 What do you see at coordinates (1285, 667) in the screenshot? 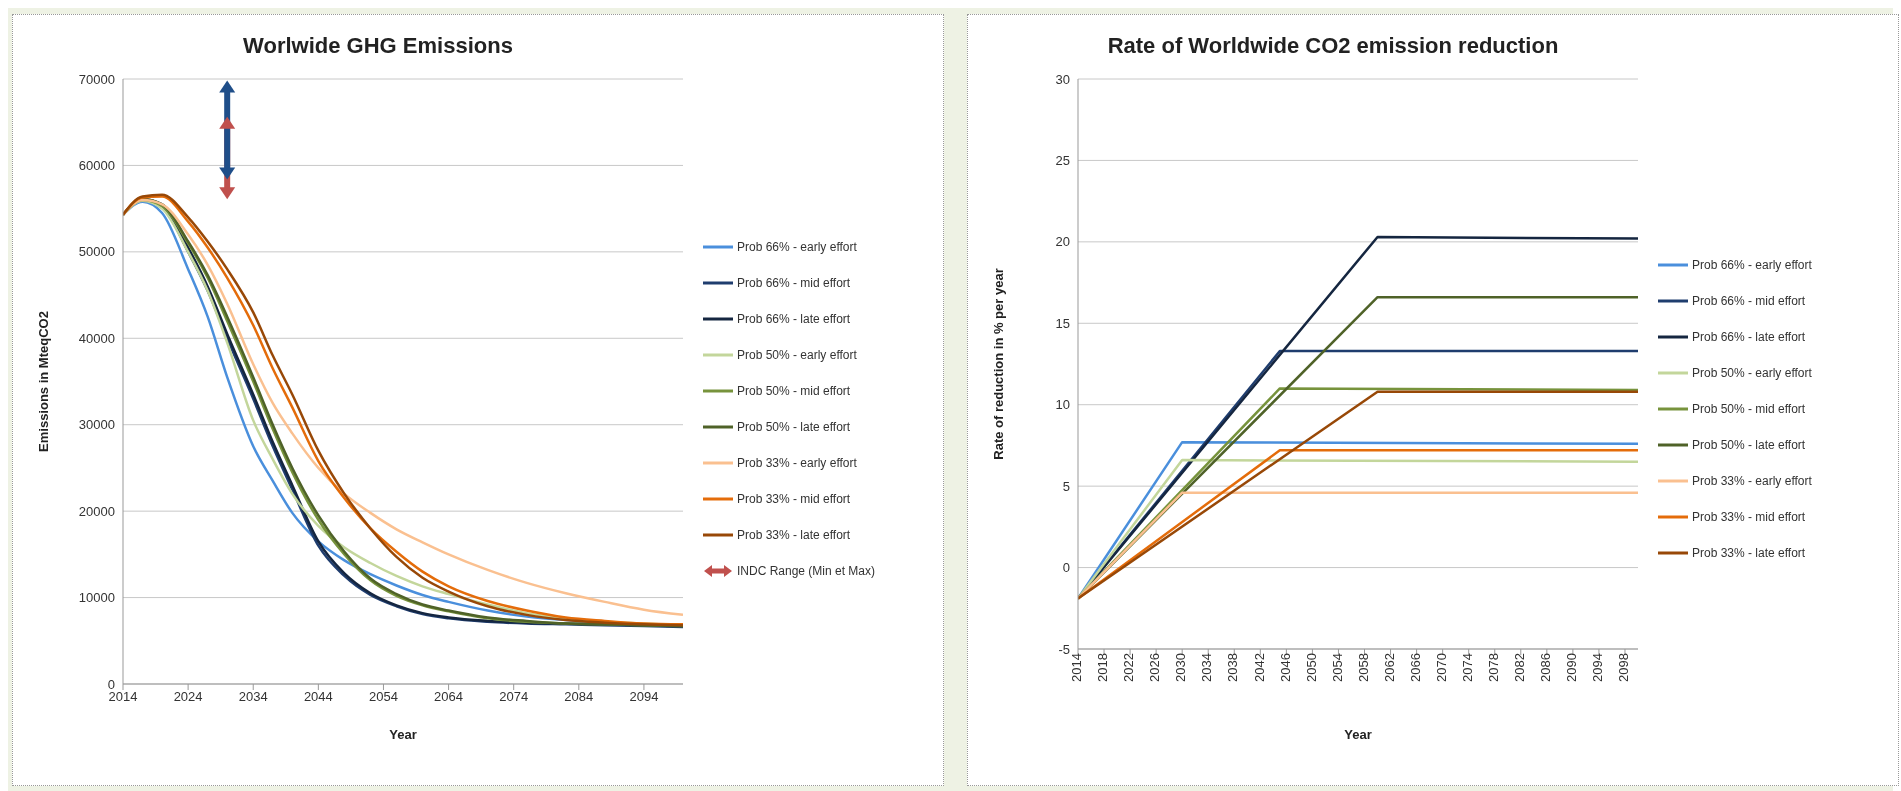
I see `x-tick-label: 2046` at bounding box center [1285, 667].